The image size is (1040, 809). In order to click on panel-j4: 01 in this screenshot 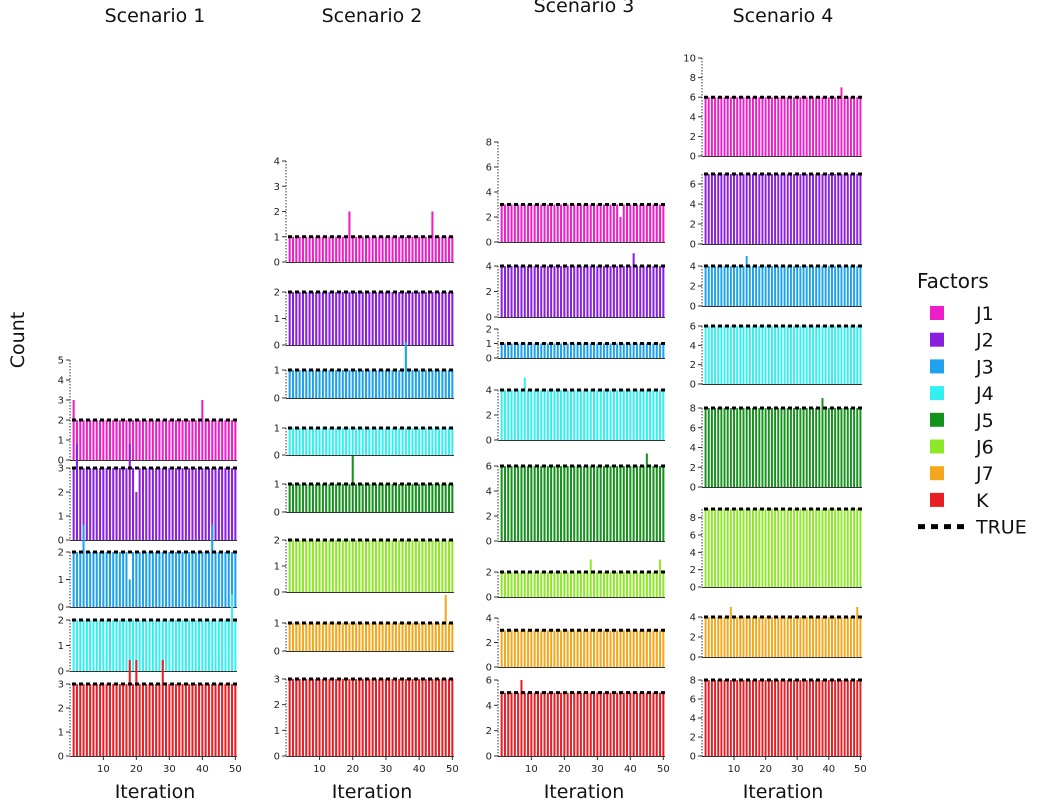, I will do `click(364, 443)`.